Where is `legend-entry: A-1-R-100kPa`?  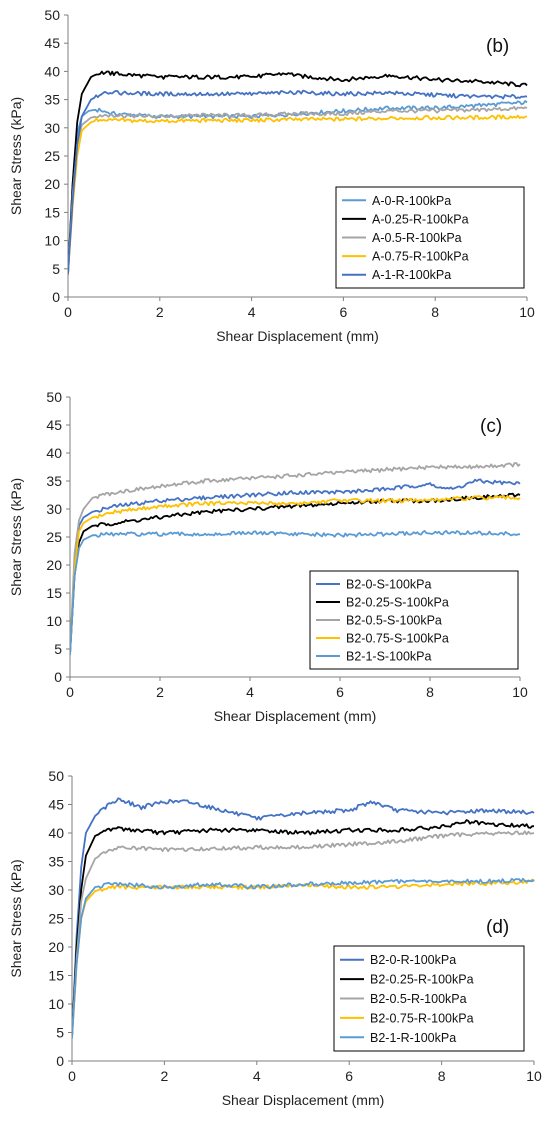
legend-entry: A-1-R-100kPa is located at coordinates (411, 275).